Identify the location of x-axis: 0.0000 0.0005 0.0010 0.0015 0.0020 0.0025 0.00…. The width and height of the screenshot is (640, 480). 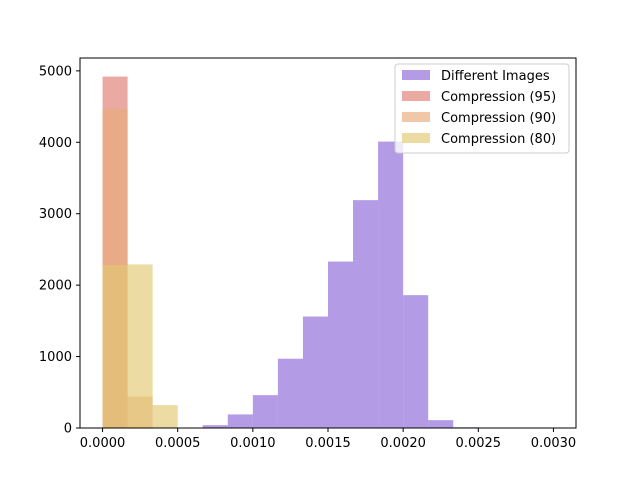
(328, 439).